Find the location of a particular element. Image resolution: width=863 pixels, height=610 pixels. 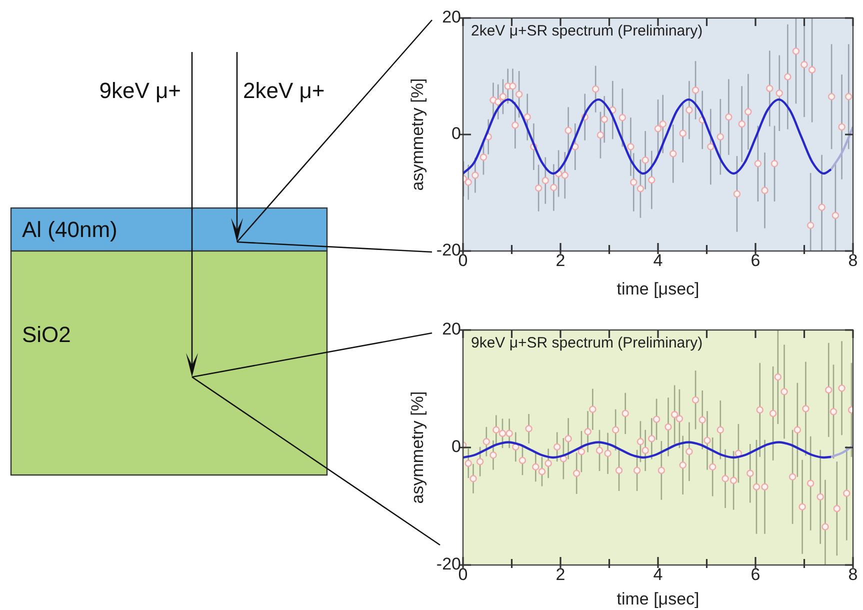

text: 9keV μ+ is located at coordinates (140, 90).